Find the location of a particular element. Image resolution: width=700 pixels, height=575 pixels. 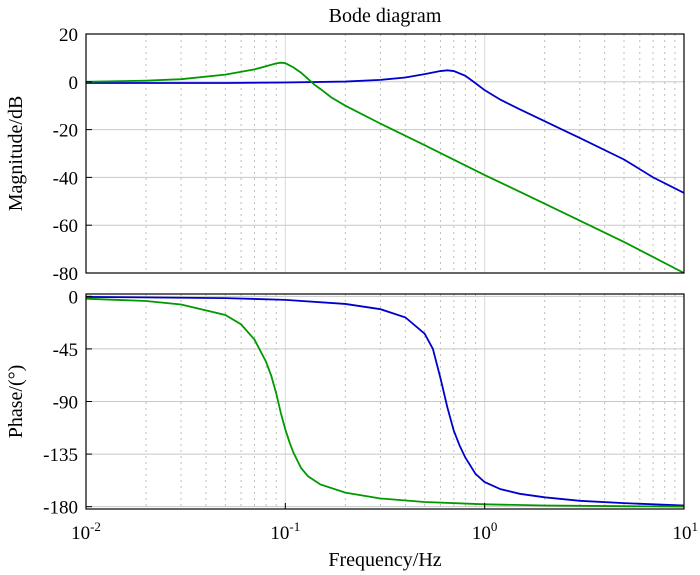

phase-y-axis-label: Phase/(°) is located at coordinates (16, 402).